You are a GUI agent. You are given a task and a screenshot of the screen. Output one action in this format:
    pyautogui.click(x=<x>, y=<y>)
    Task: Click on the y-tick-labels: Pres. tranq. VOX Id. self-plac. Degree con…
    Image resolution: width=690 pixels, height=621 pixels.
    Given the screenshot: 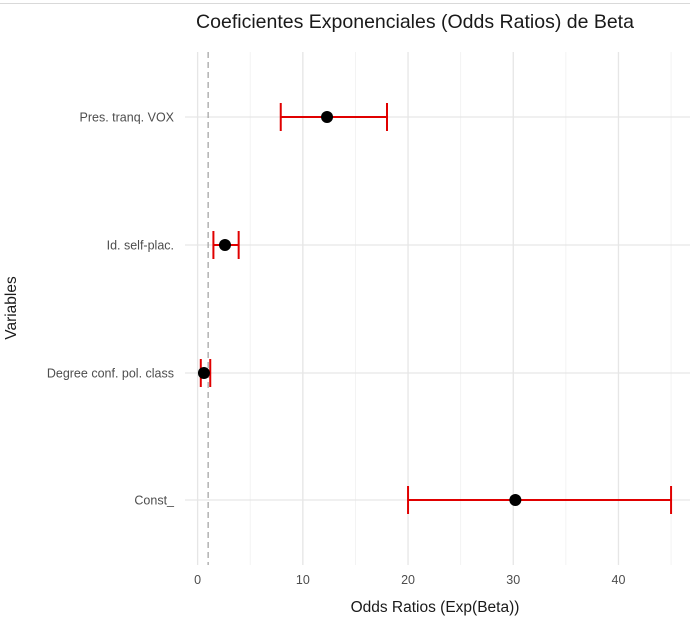 What is the action you would take?
    pyautogui.click(x=111, y=309)
    